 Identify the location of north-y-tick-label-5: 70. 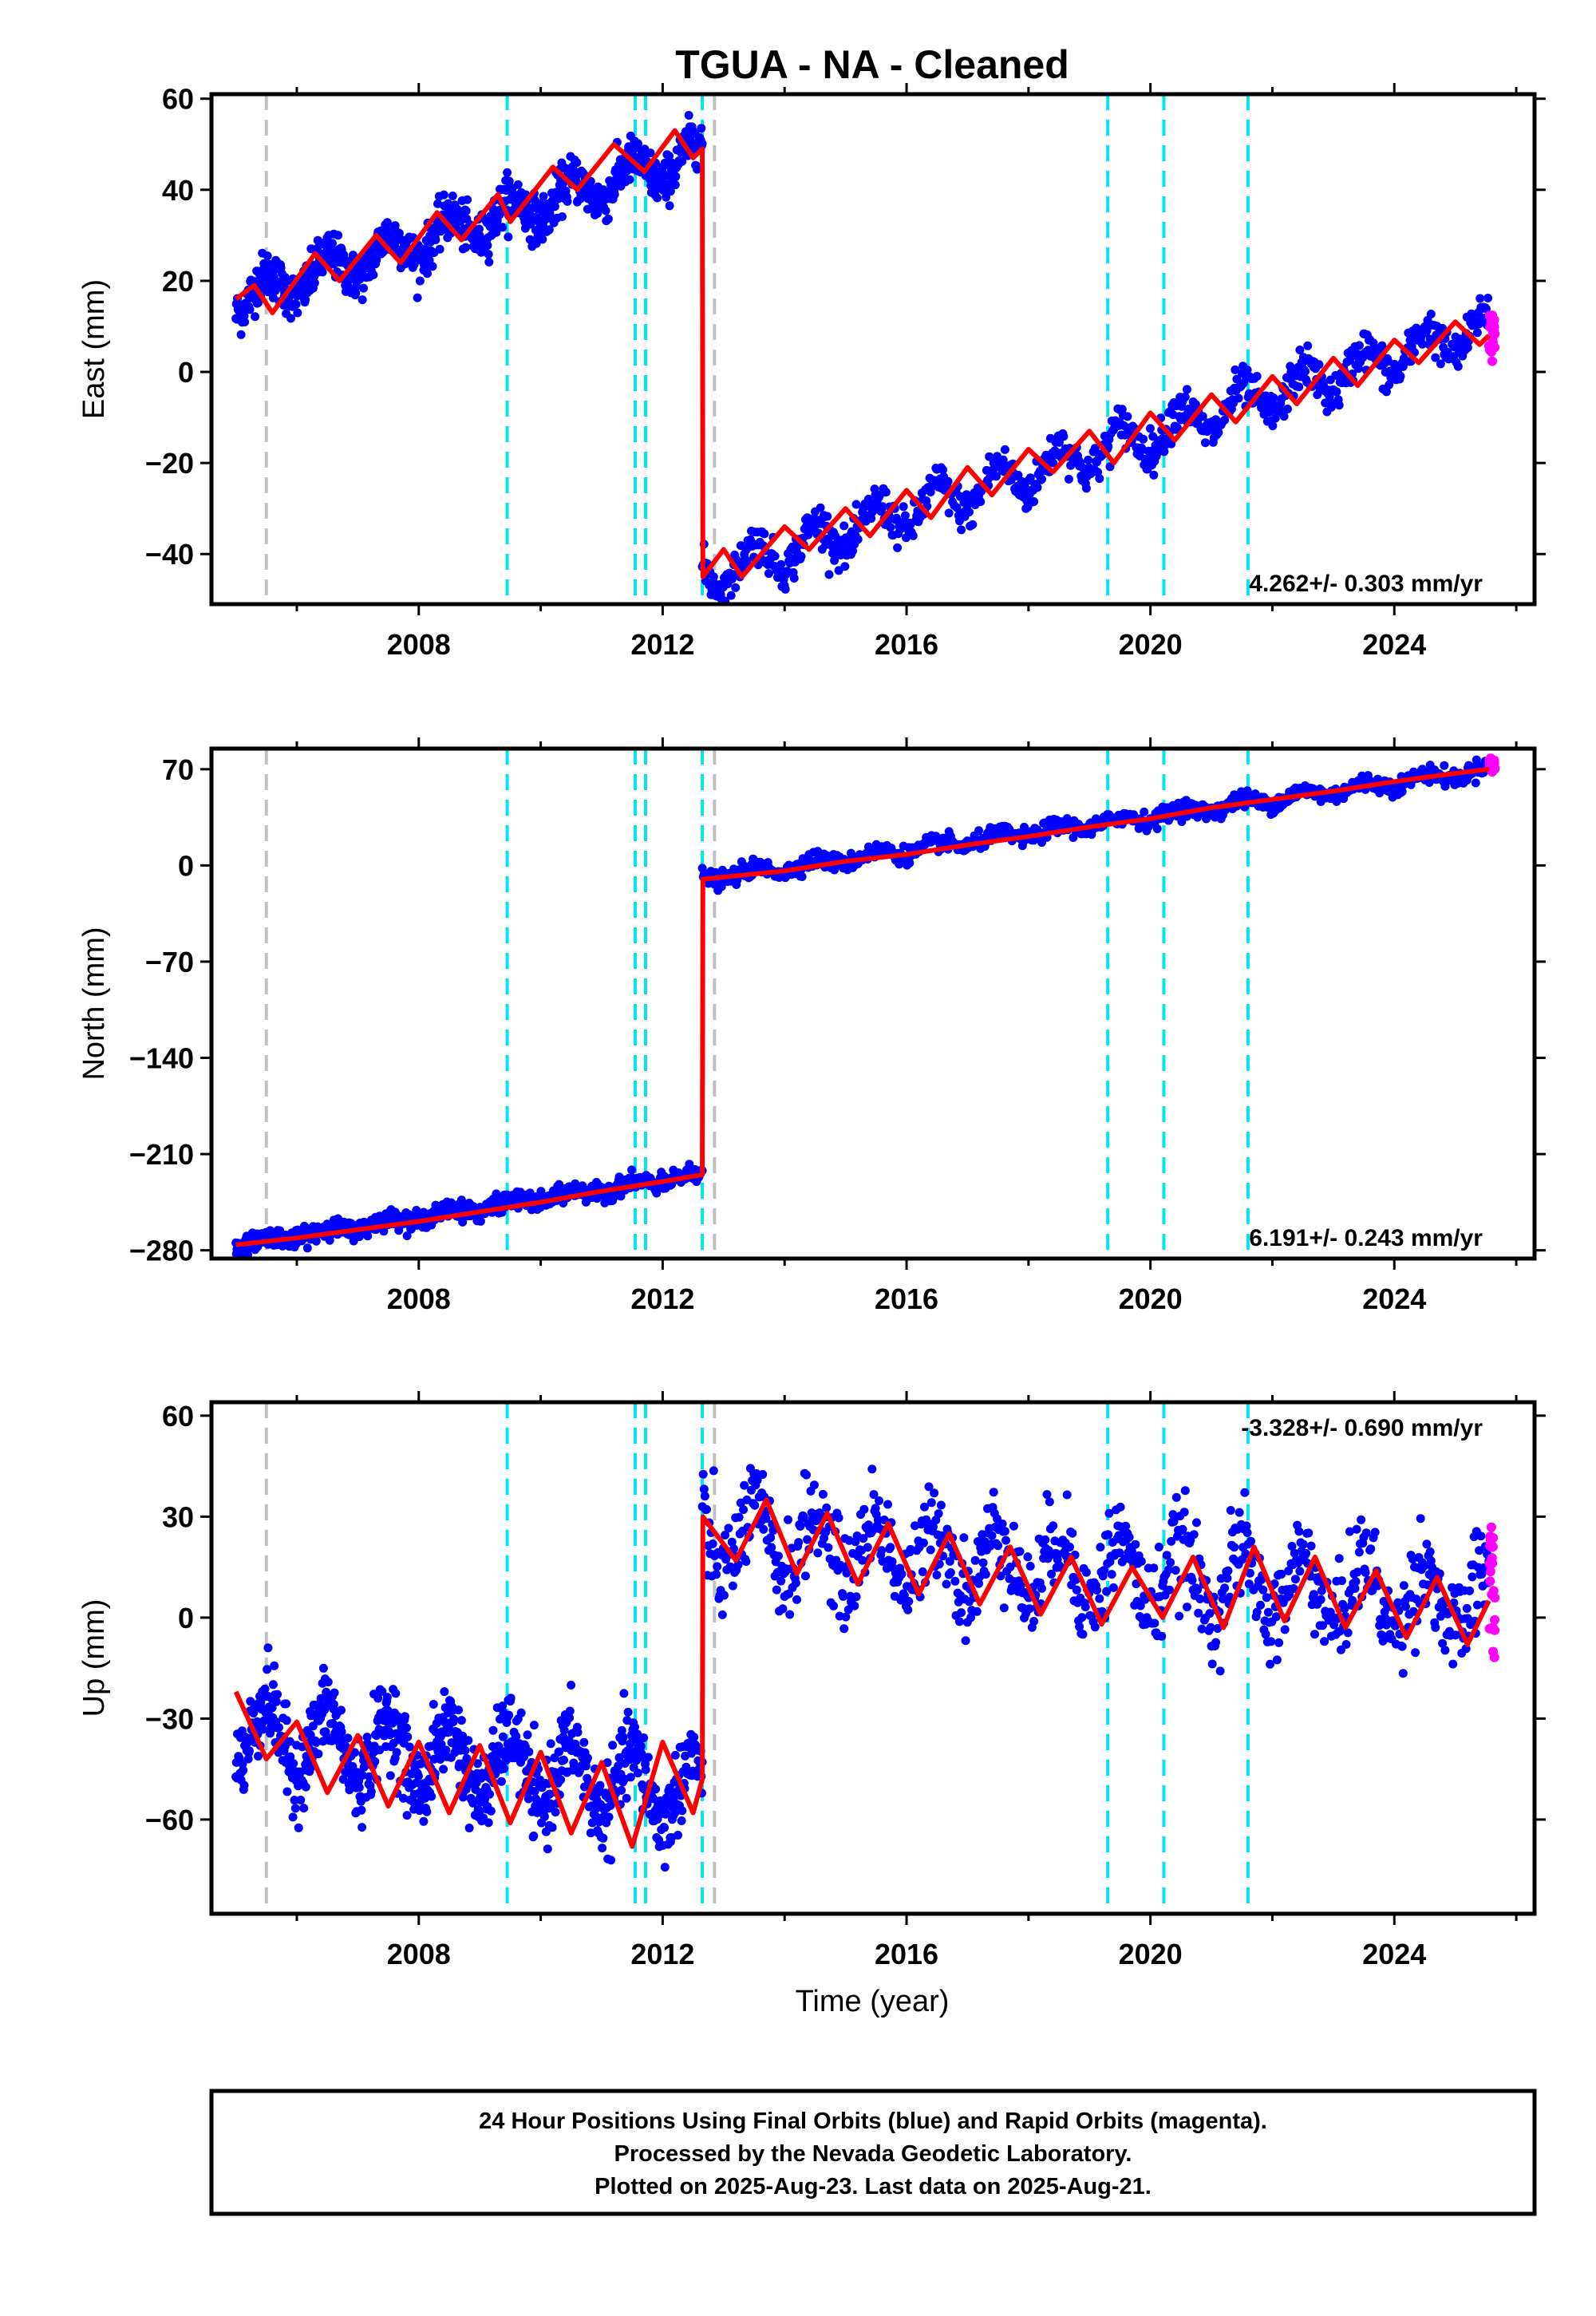
(178, 769).